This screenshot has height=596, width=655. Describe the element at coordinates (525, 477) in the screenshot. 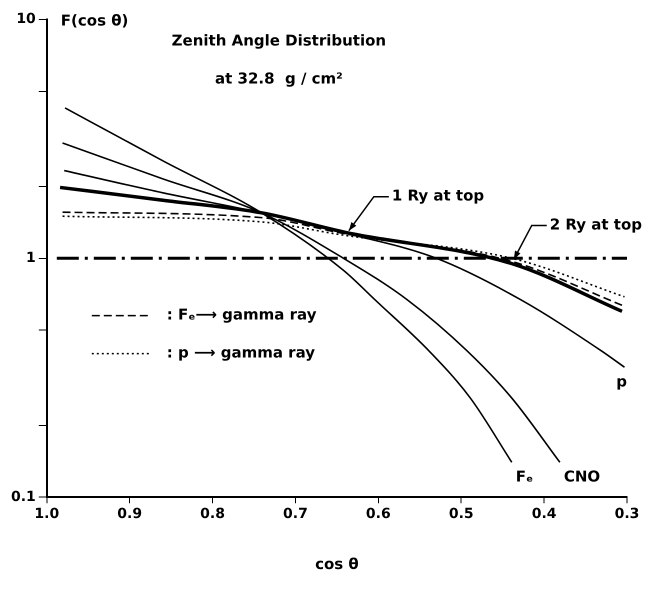

I see `series-label: Fₑ` at that location.